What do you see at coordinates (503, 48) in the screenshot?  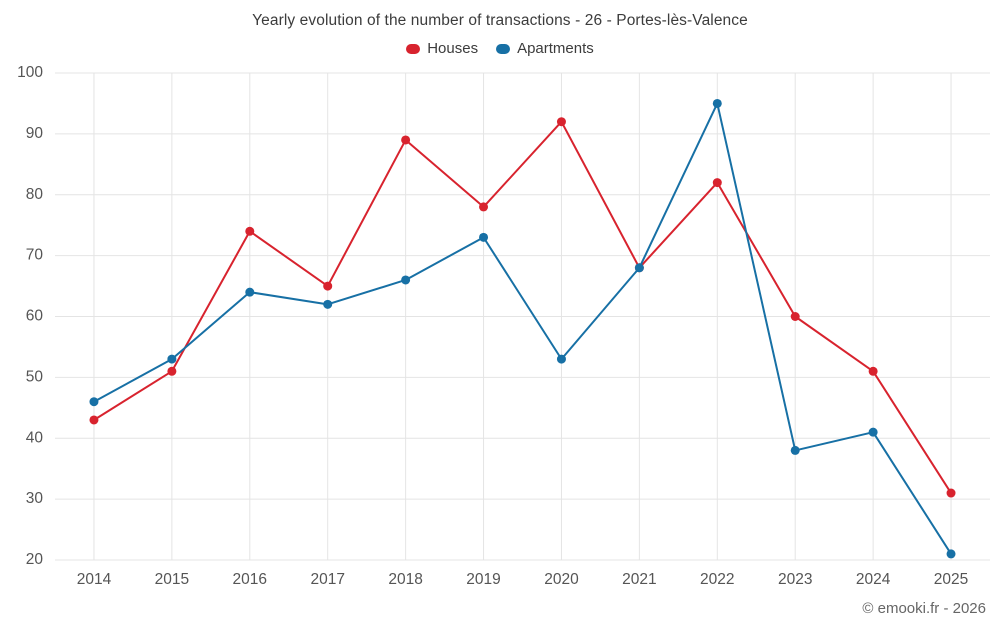 I see `apartments-legend-swatch-icon` at bounding box center [503, 48].